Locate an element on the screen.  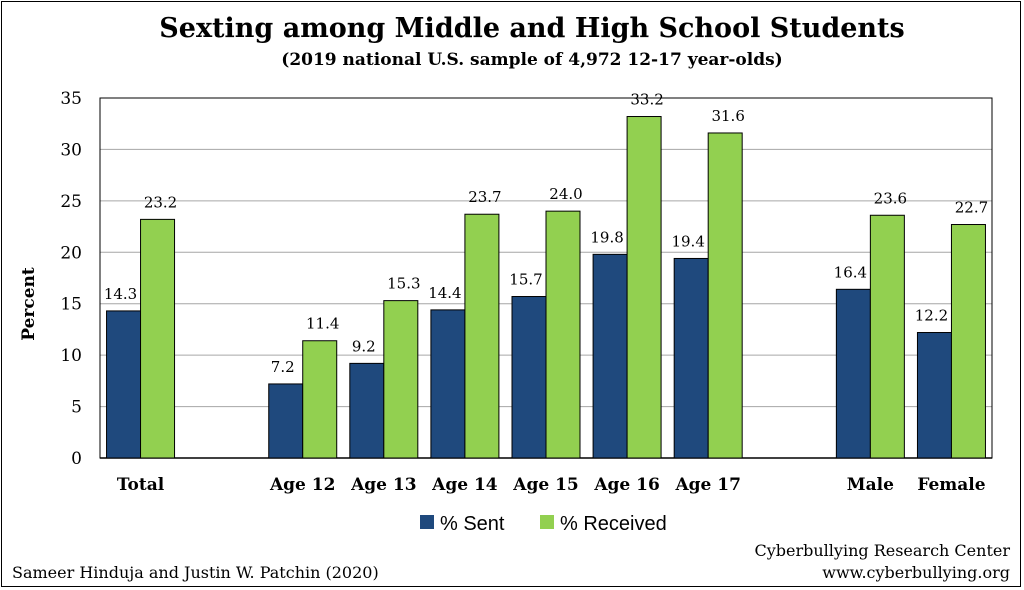
data-label-received: 23.2 is located at coordinates (160, 202).